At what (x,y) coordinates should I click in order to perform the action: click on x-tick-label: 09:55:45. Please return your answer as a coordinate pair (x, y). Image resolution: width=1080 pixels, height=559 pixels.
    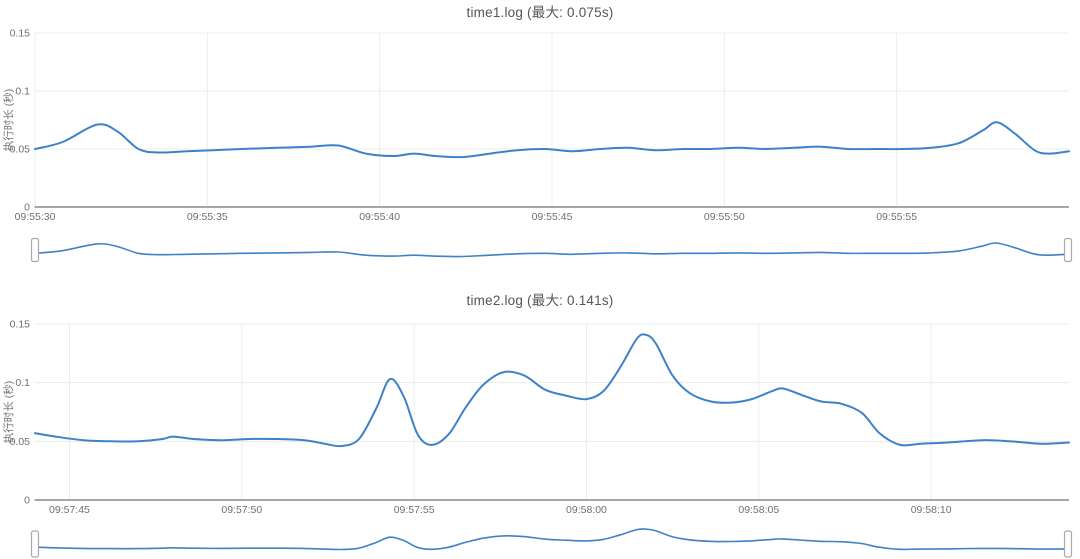
    Looking at the image, I should click on (552, 217).